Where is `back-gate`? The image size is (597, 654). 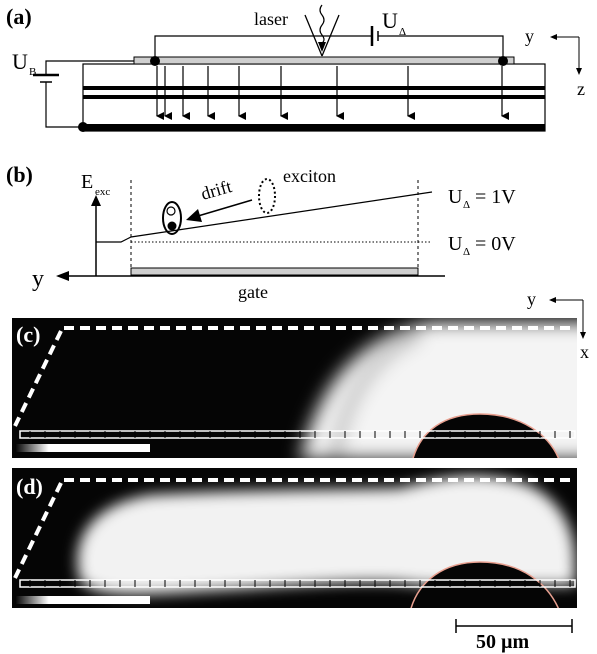
back-gate is located at coordinates (314, 127).